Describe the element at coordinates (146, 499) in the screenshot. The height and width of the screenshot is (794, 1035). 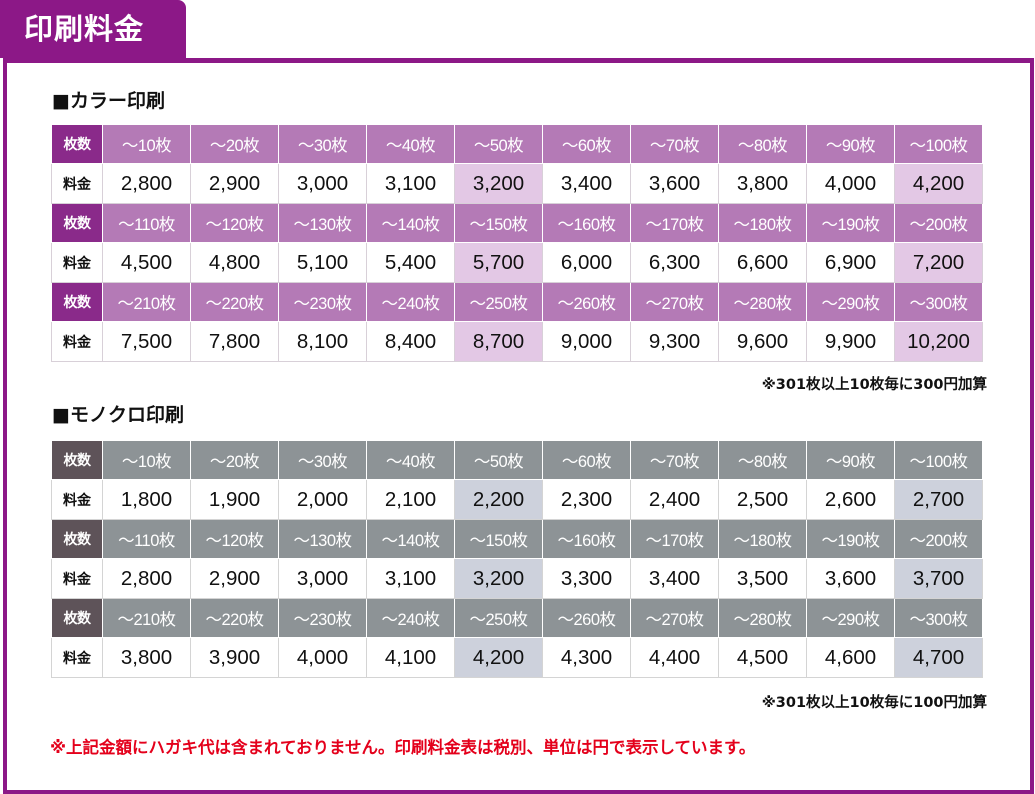
I see `price-cell: 1,800` at that location.